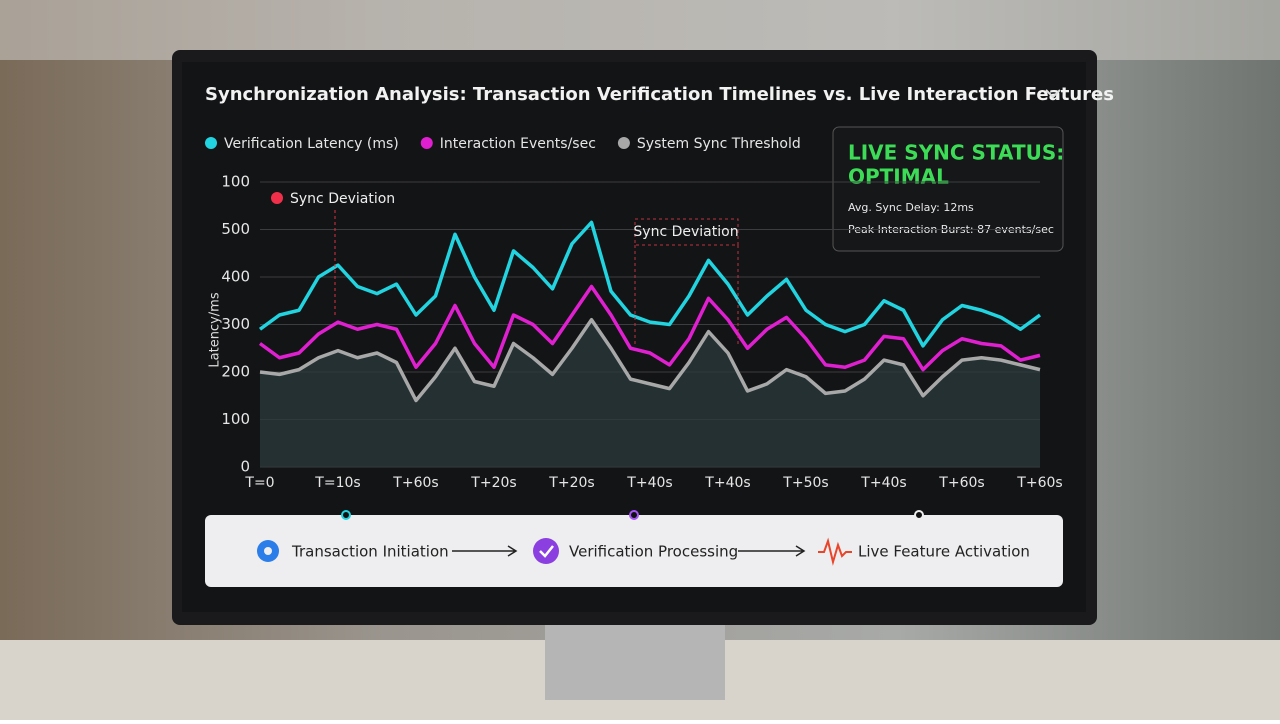 The image size is (1280, 724). What do you see at coordinates (277, 198) in the screenshot?
I see `annotation-dot` at bounding box center [277, 198].